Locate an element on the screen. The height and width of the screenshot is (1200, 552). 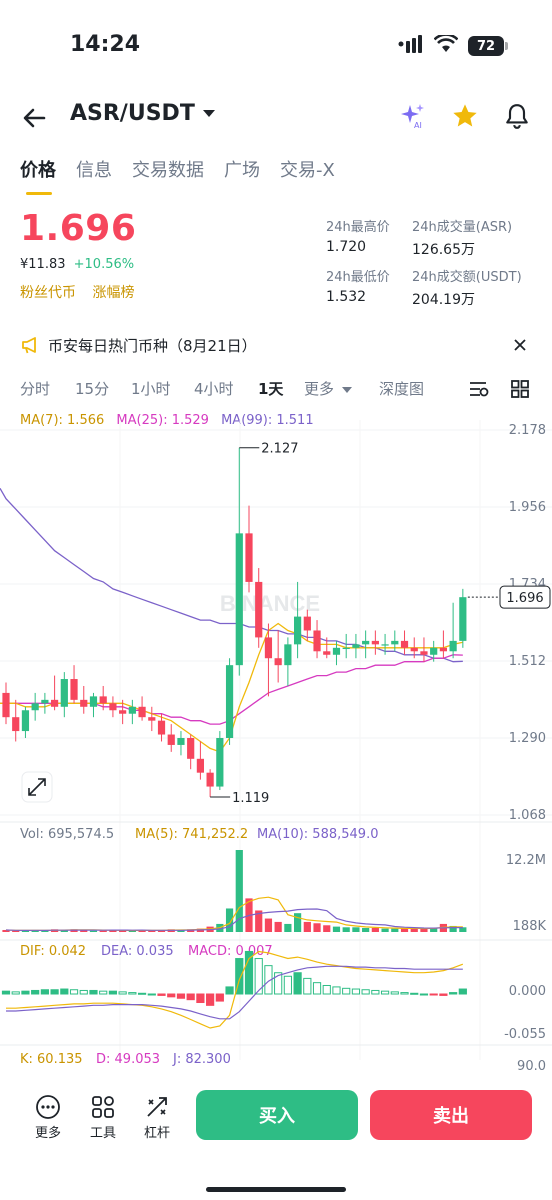
pair-selector: ASR/USDT is located at coordinates (142, 113).